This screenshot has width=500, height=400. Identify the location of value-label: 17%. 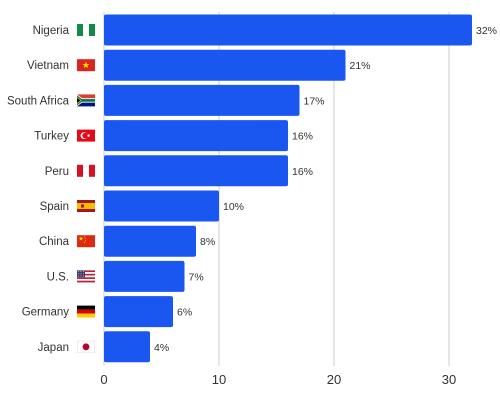
(314, 101).